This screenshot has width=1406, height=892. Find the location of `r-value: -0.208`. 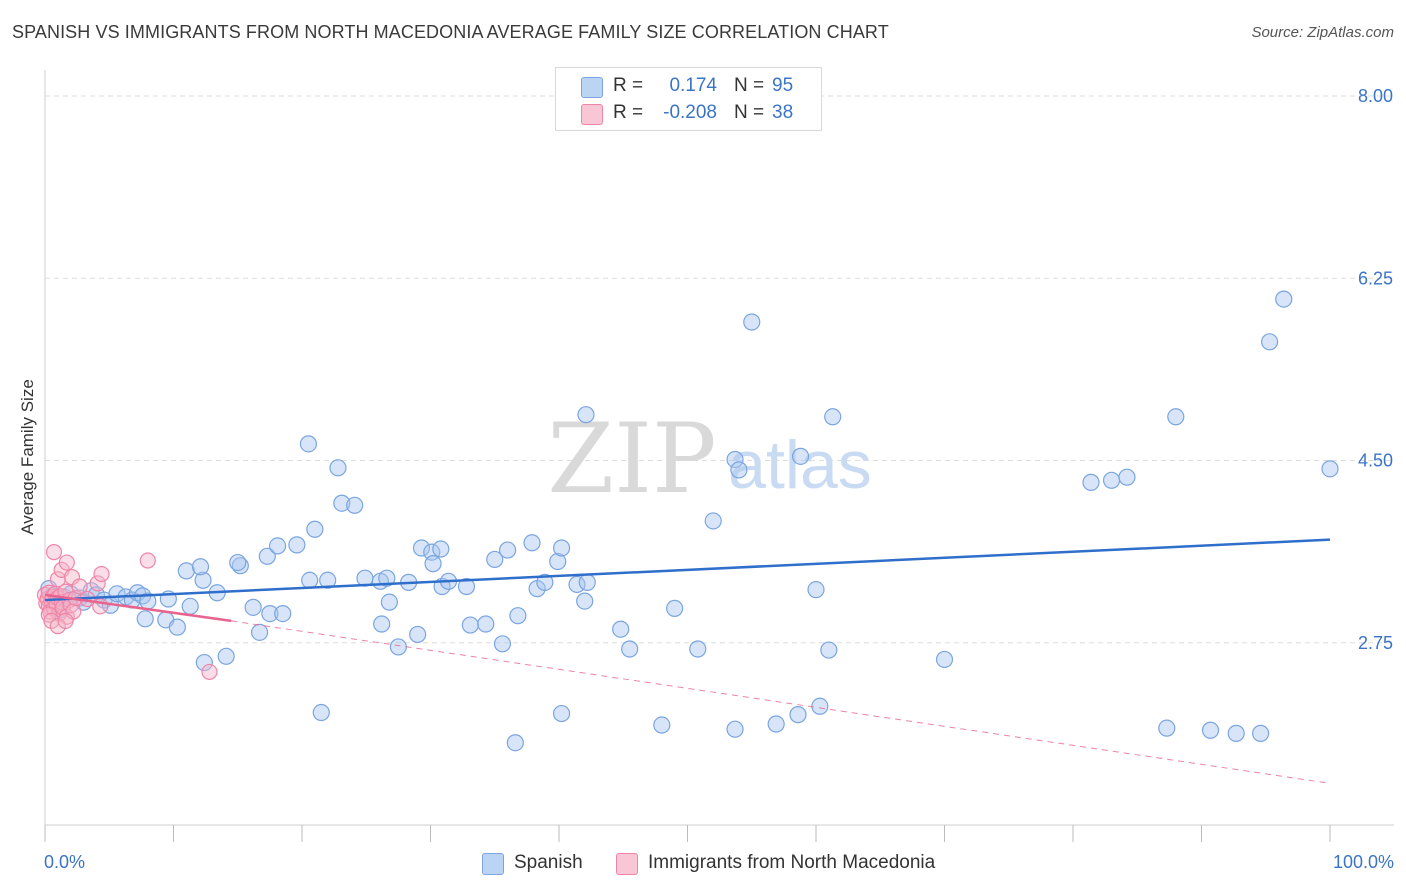

r-value: -0.208 is located at coordinates (690, 112).